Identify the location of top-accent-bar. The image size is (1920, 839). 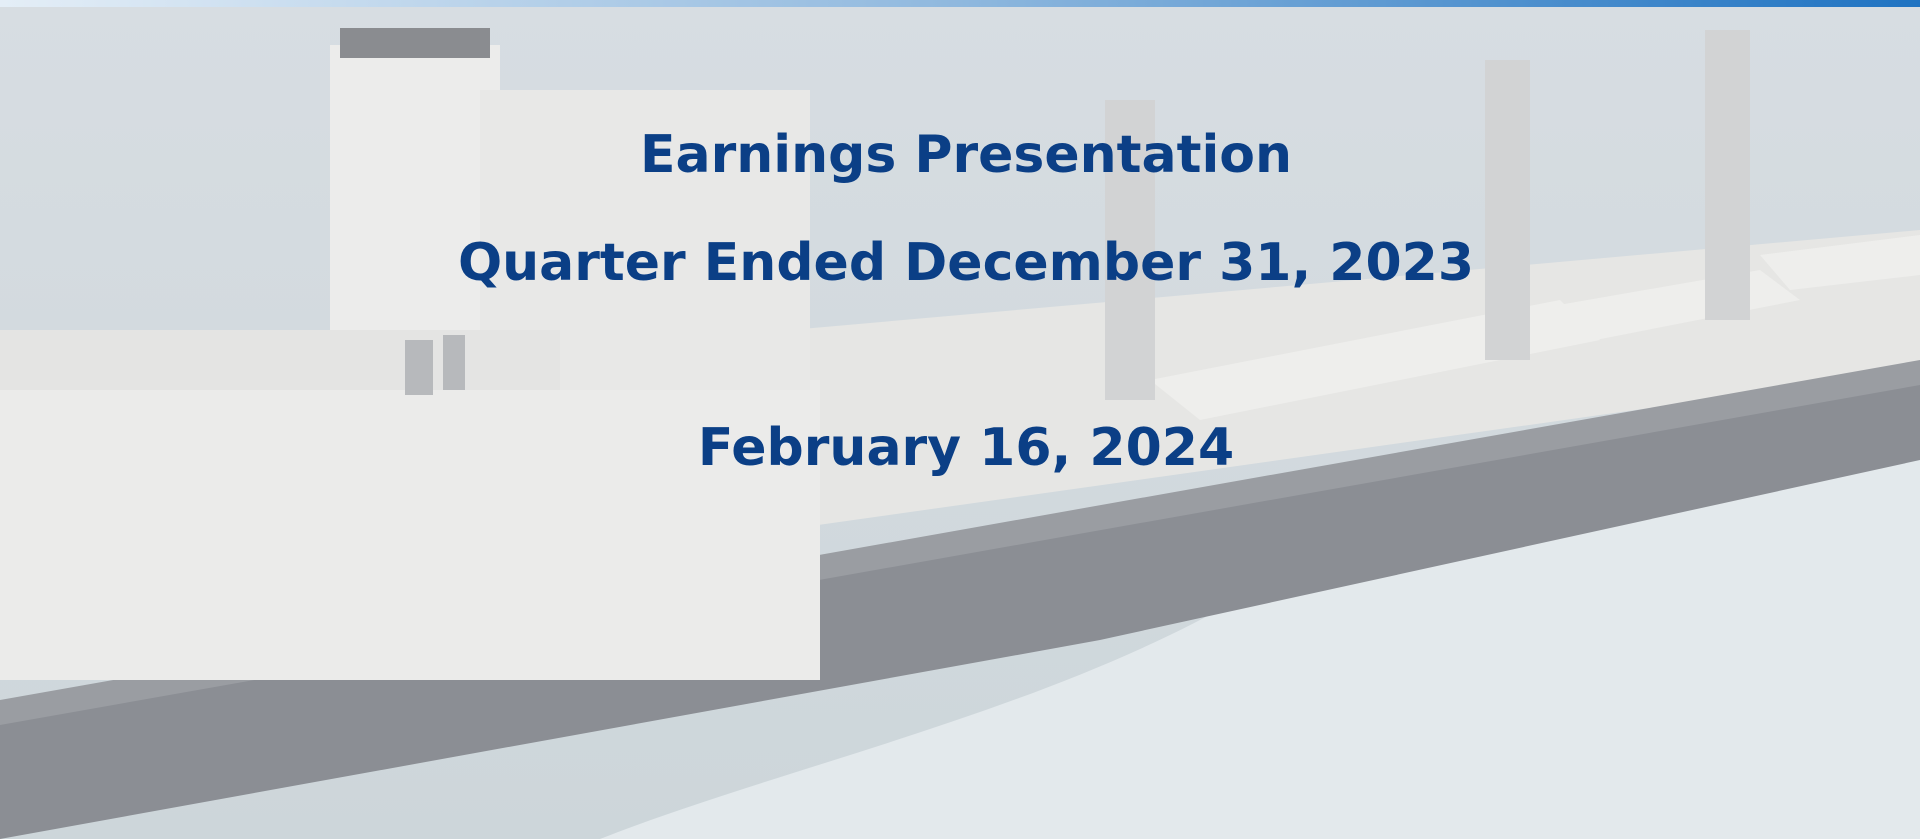
(960, 3).